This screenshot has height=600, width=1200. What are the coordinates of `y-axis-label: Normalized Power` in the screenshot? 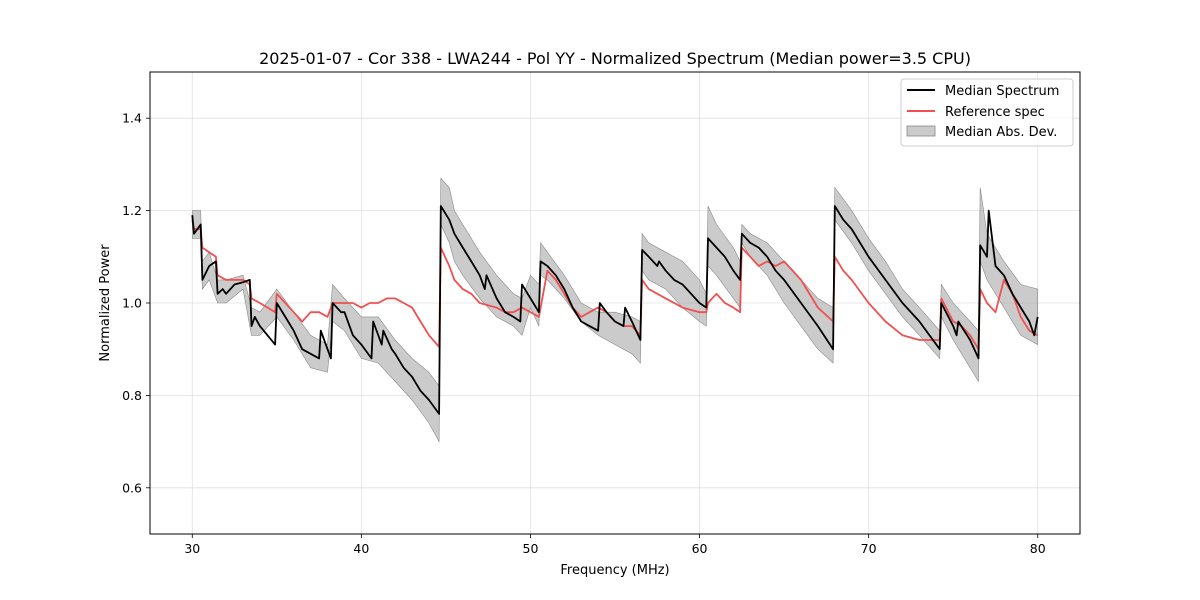 It's located at (105, 303).